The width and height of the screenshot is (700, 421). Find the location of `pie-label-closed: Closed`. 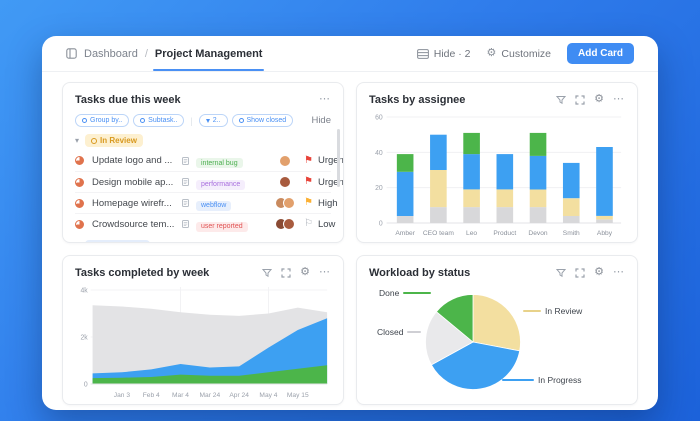

pie-label-closed: Closed is located at coordinates (399, 332).